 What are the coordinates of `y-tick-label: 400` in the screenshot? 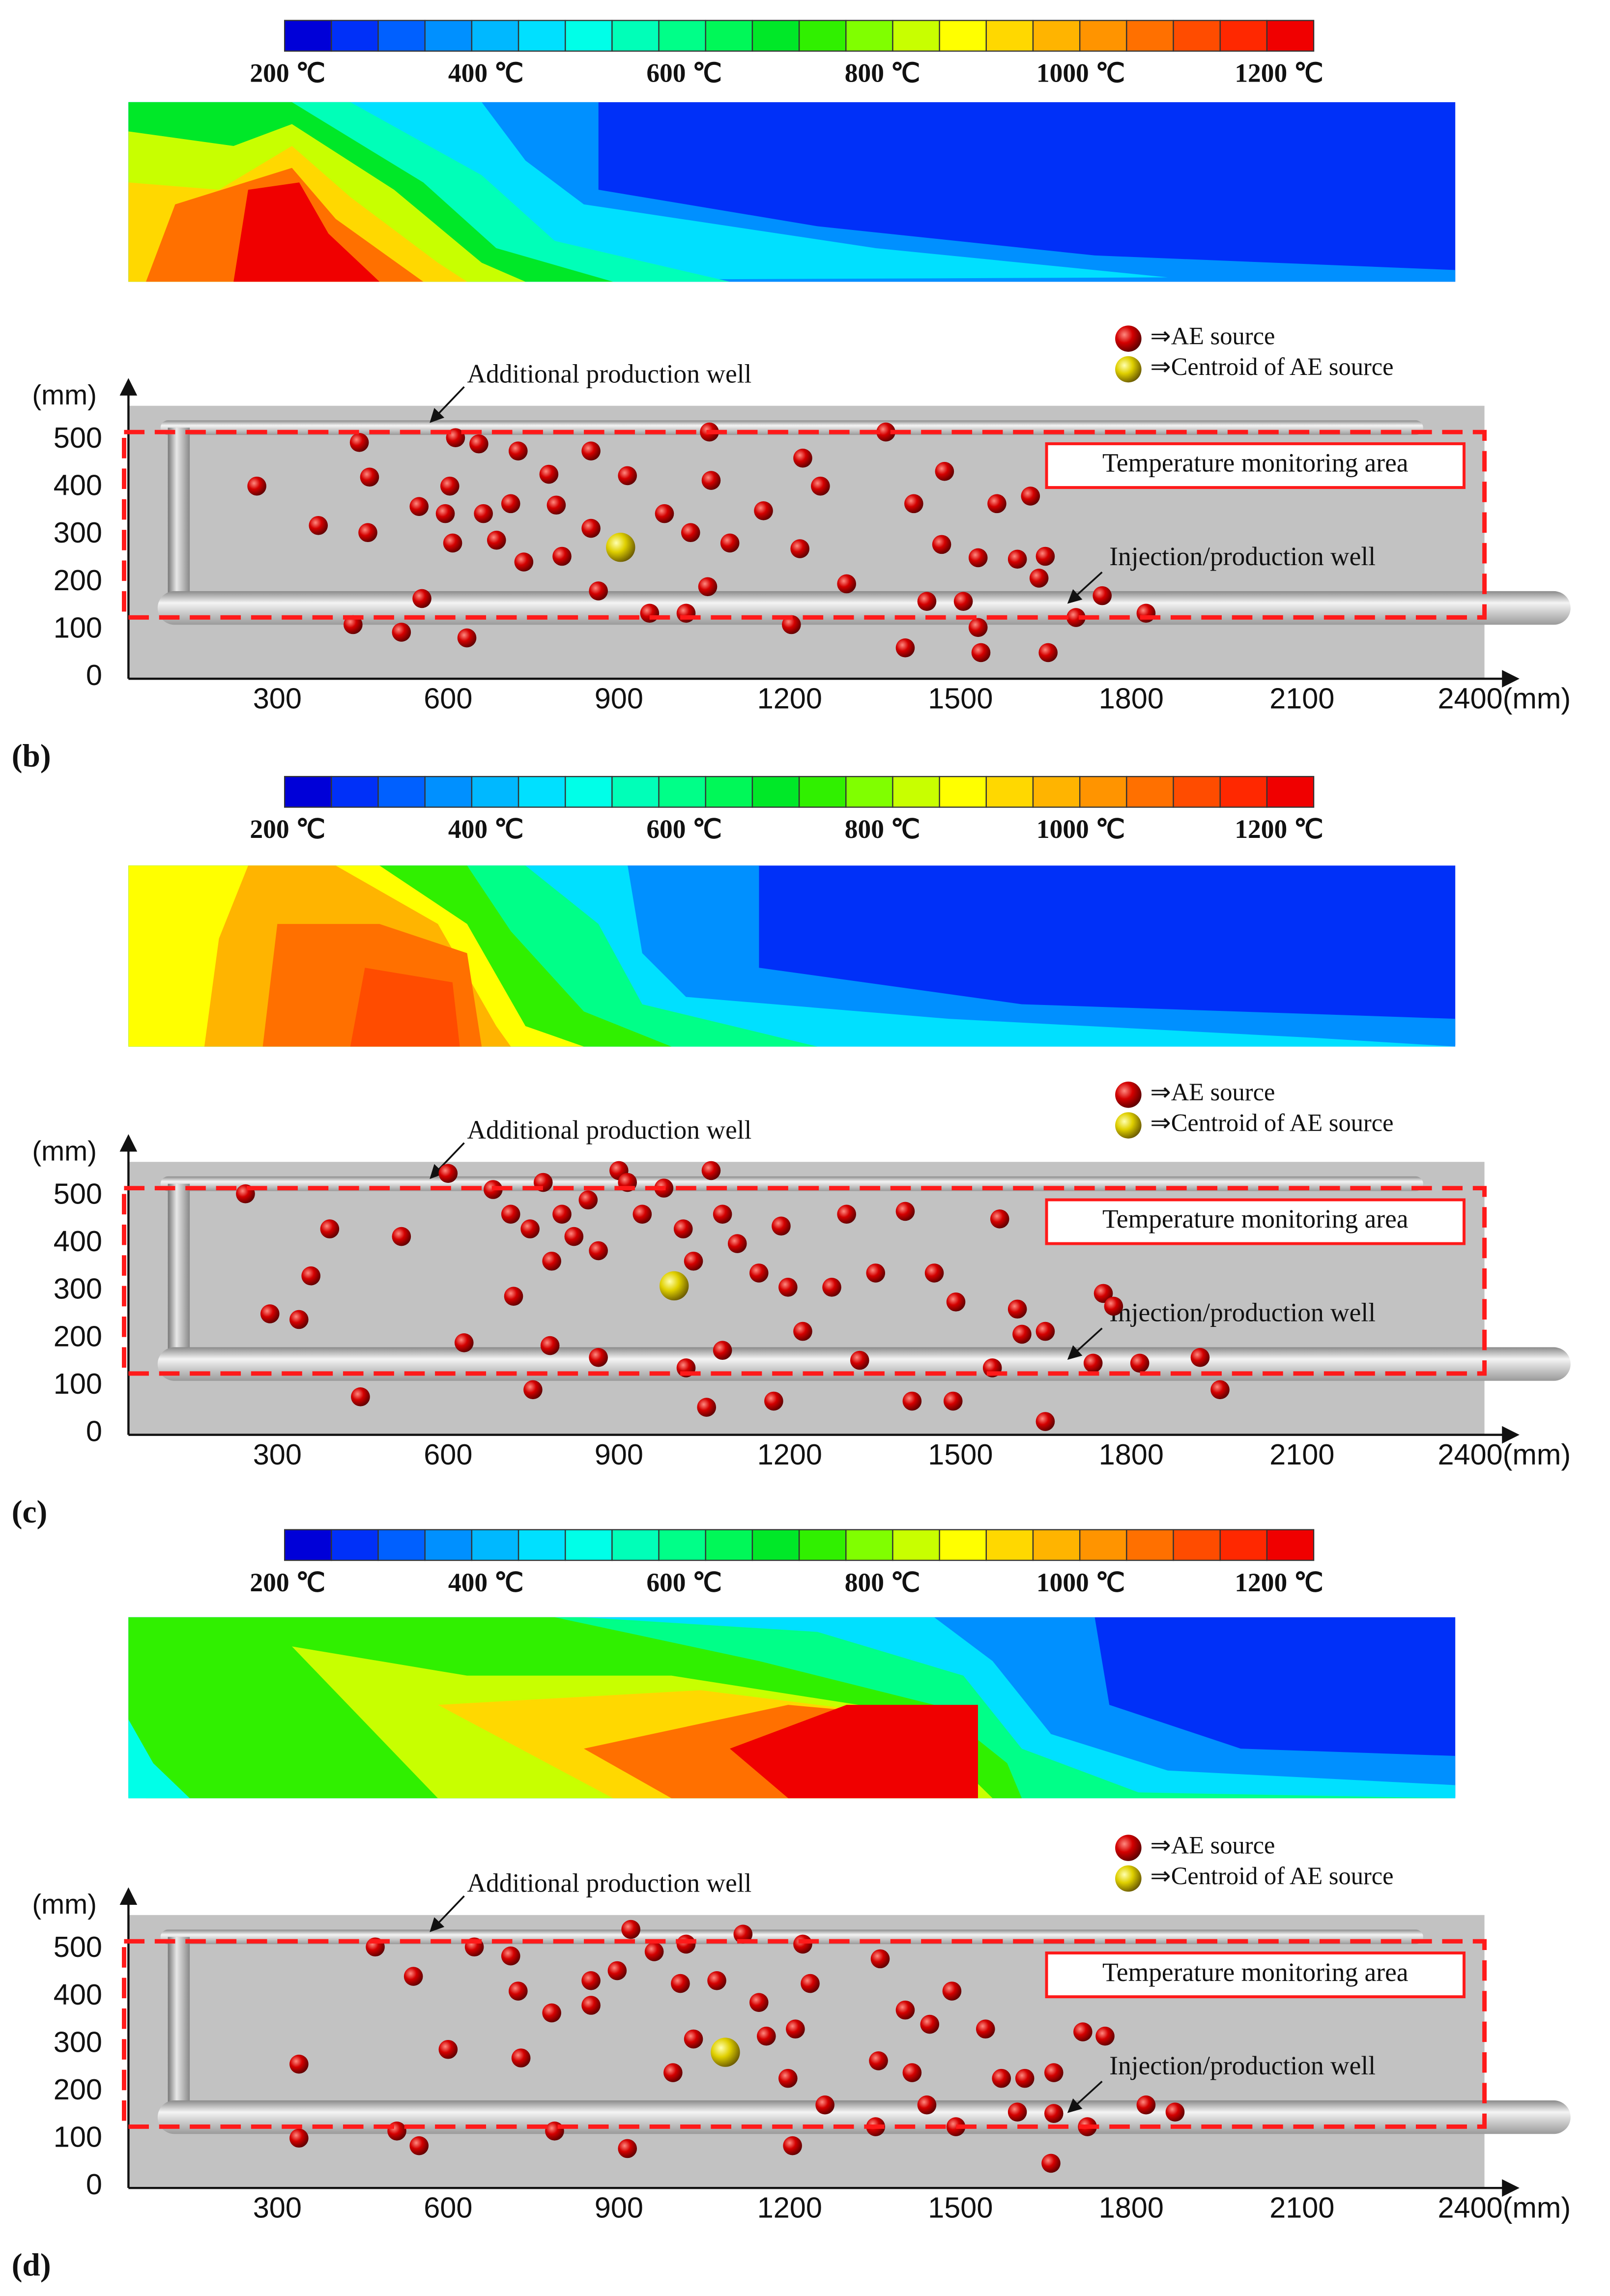 It's located at (78, 1995).